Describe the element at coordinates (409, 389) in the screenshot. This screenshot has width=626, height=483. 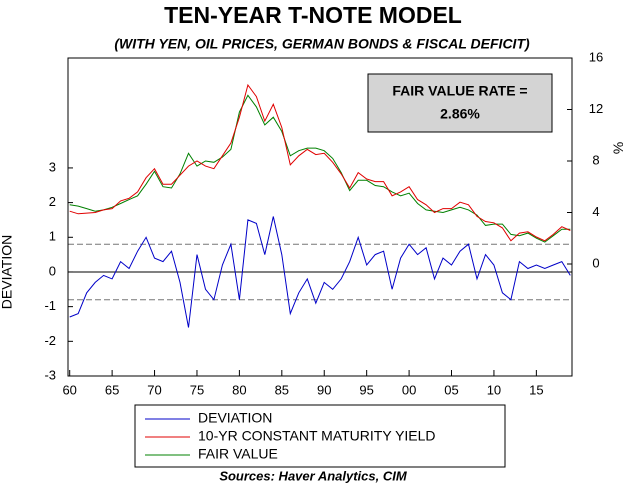
I see `x-tick-label: 00` at that location.